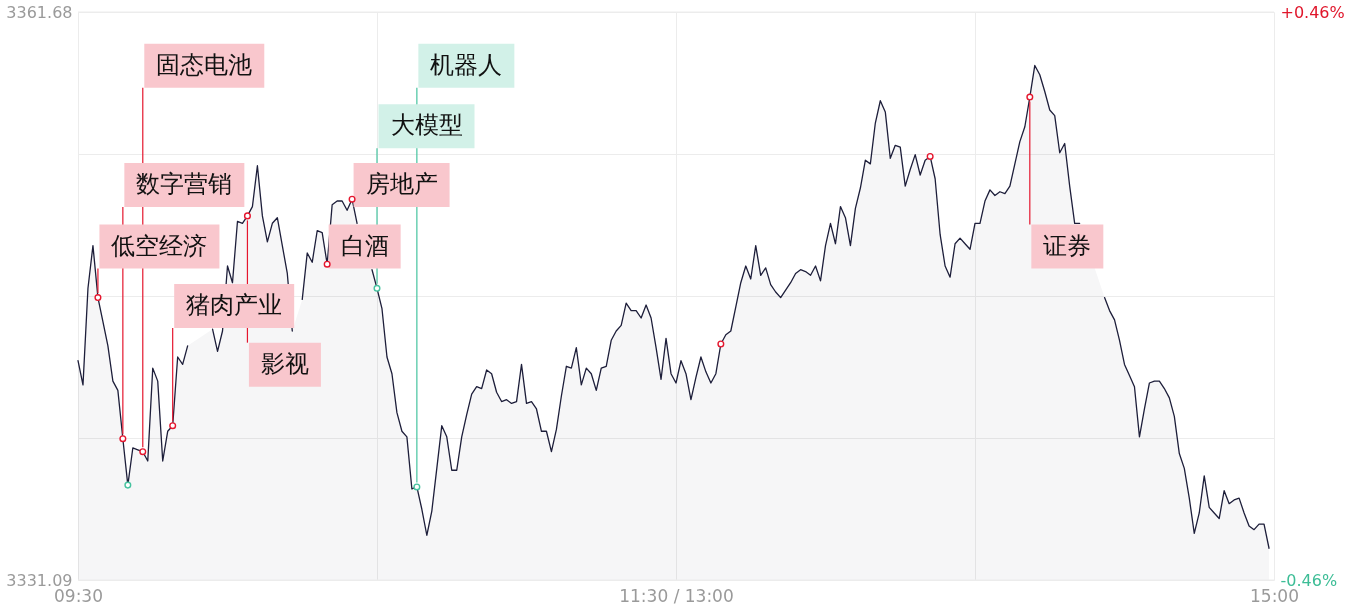 The image size is (1348, 613). I want to click on data-label: 猪肉产业, so click(234, 305).